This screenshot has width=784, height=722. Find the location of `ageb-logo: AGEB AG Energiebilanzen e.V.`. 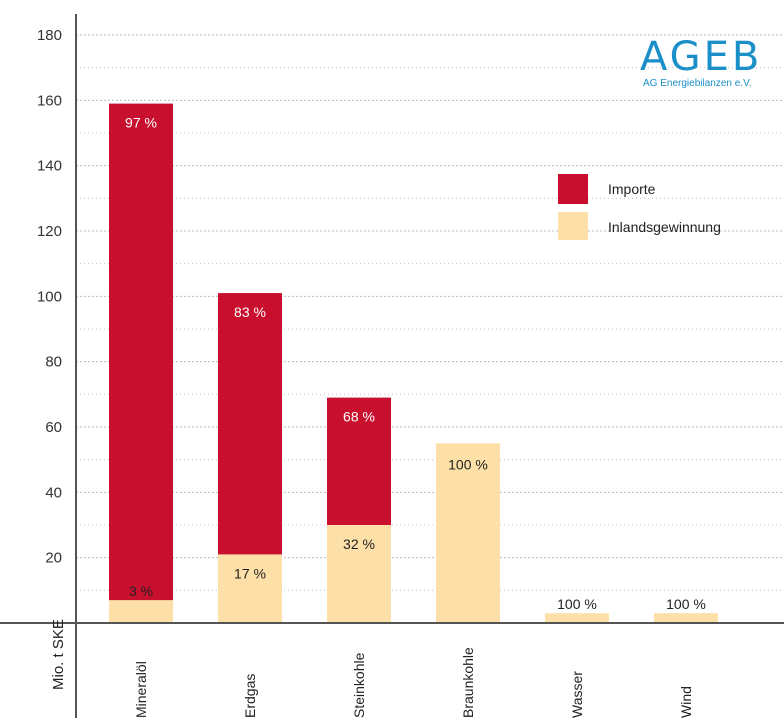

ageb-logo: AGEB AG Energiebilanzen e.V. is located at coordinates (701, 61).